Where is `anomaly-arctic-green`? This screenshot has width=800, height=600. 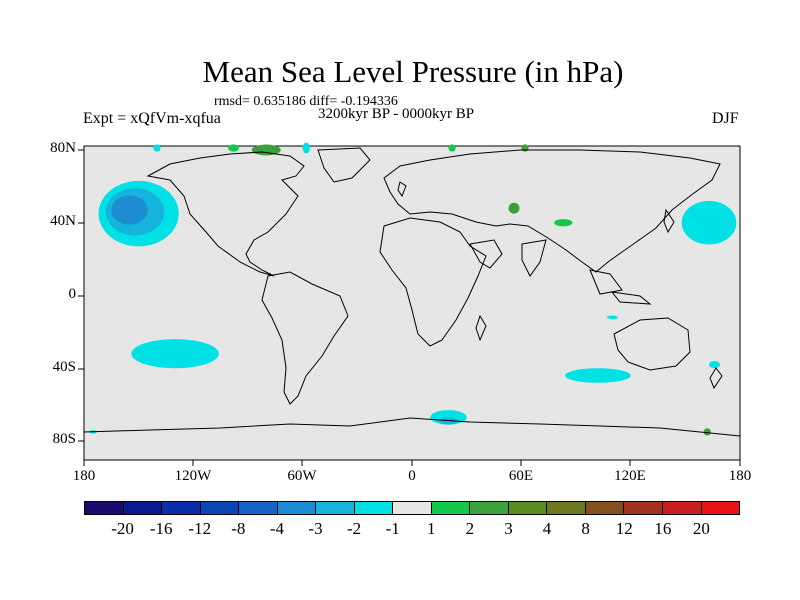
anomaly-arctic-green is located at coordinates (525, 148).